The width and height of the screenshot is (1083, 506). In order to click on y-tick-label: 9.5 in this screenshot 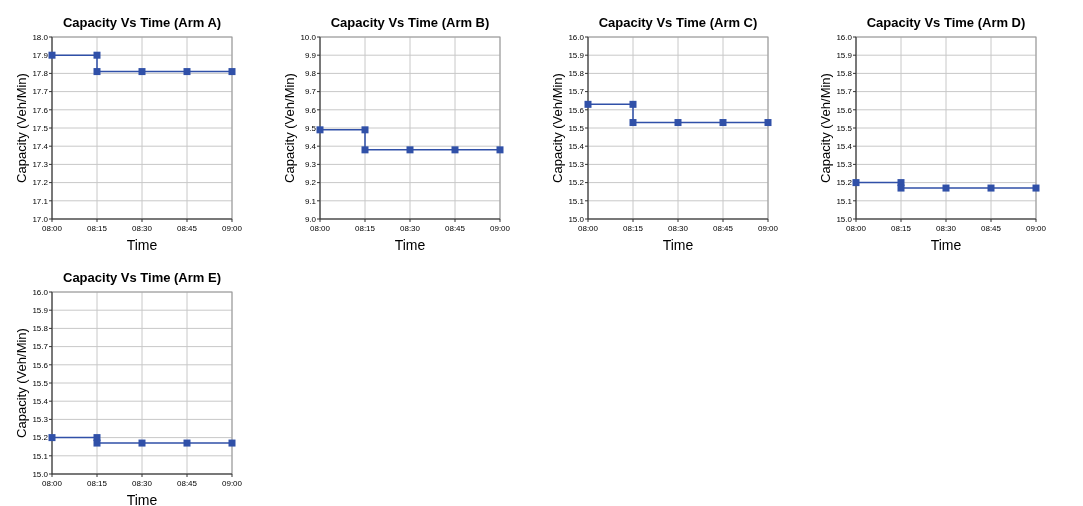, I will do `click(310, 128)`.